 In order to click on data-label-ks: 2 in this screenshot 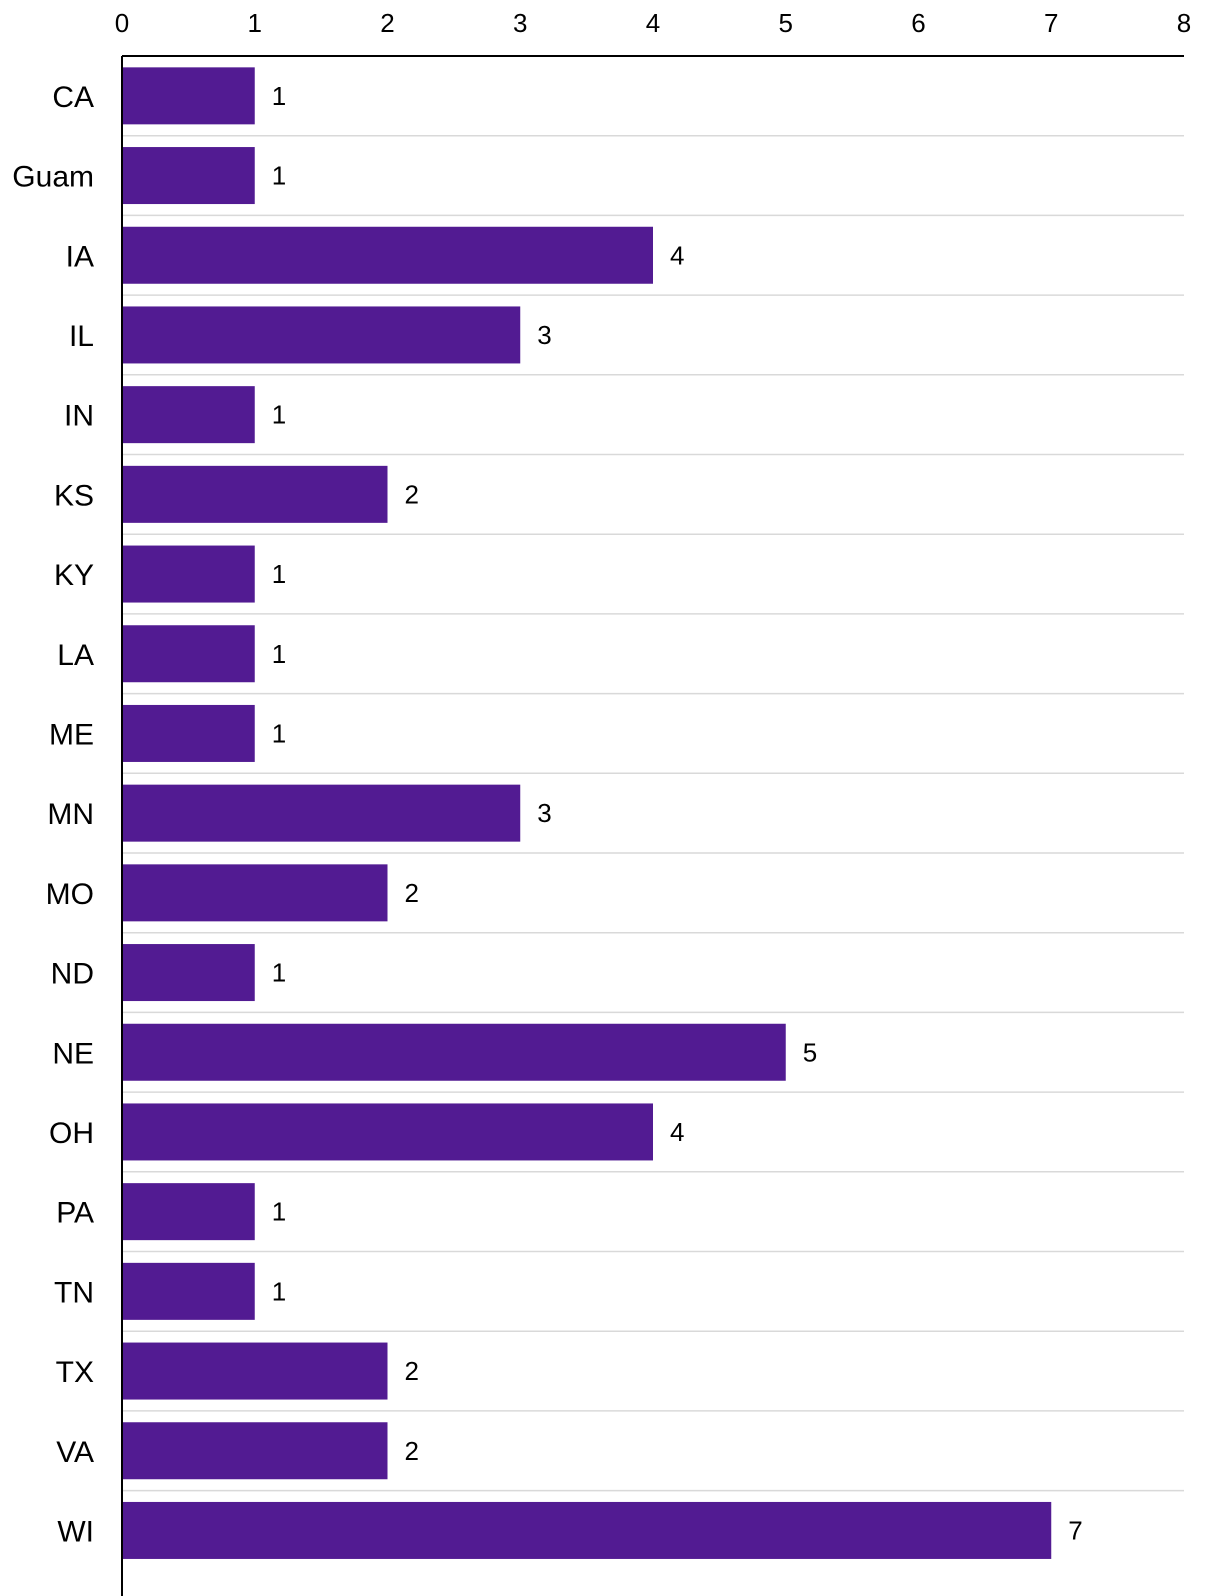, I will do `click(412, 494)`.